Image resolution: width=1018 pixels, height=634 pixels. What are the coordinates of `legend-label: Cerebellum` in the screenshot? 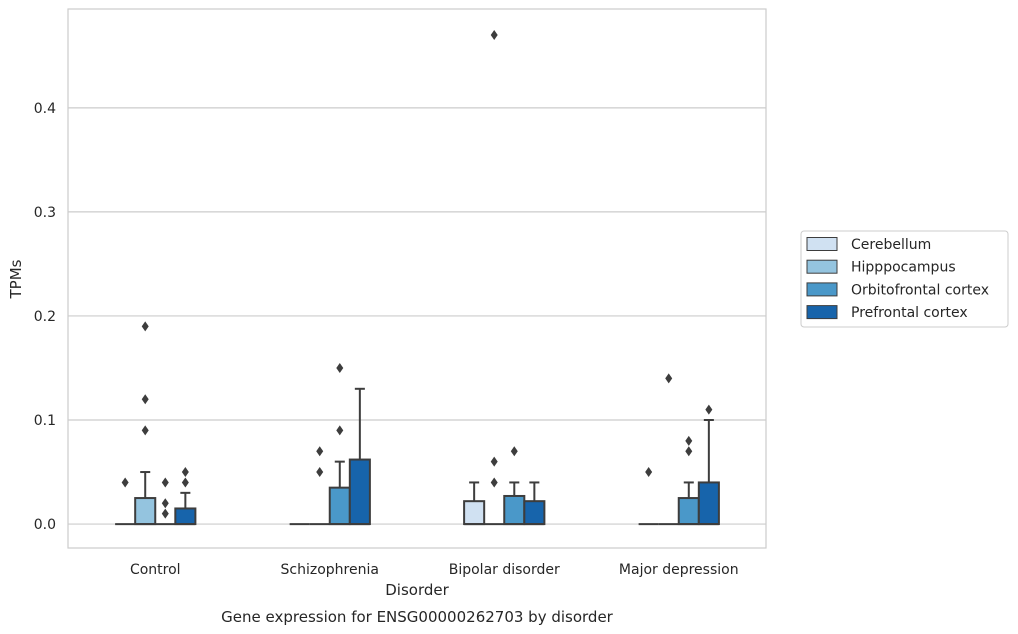 It's located at (891, 245).